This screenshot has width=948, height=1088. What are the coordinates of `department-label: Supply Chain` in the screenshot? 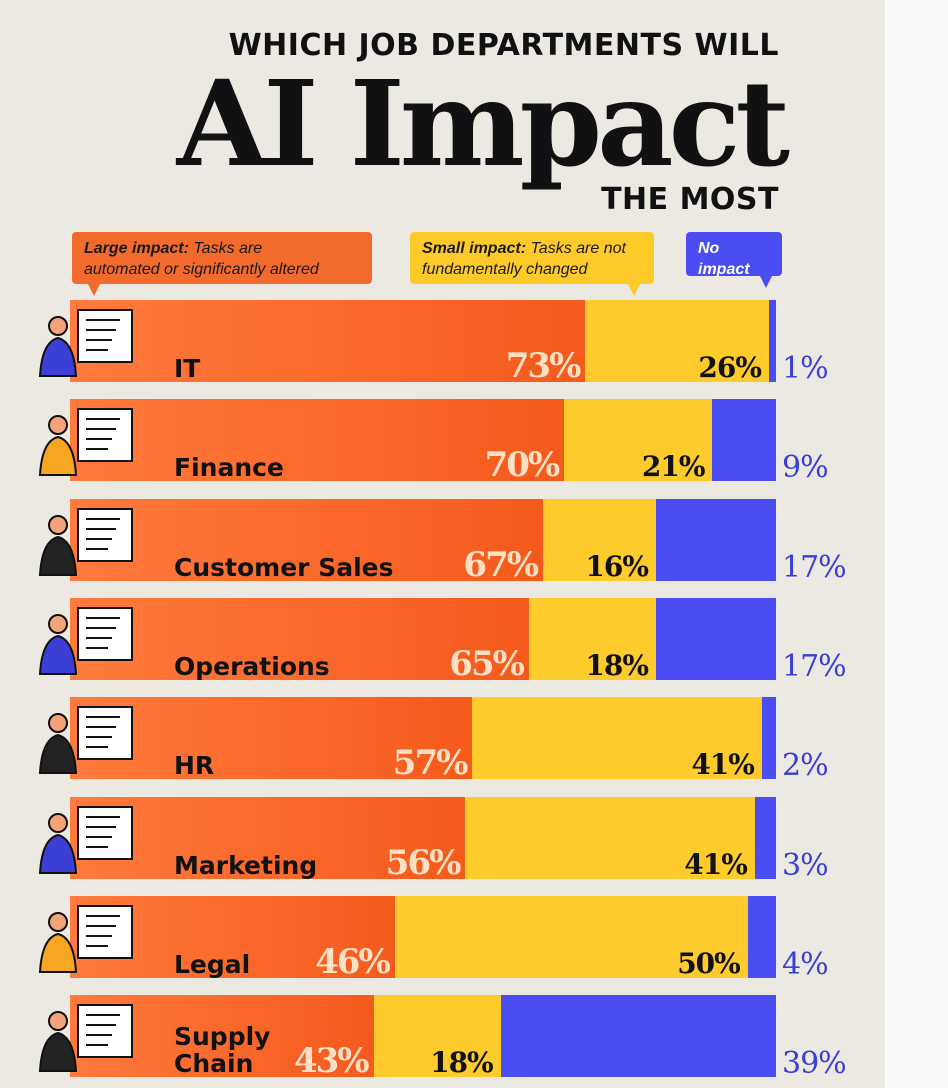 It's located at (222, 1050).